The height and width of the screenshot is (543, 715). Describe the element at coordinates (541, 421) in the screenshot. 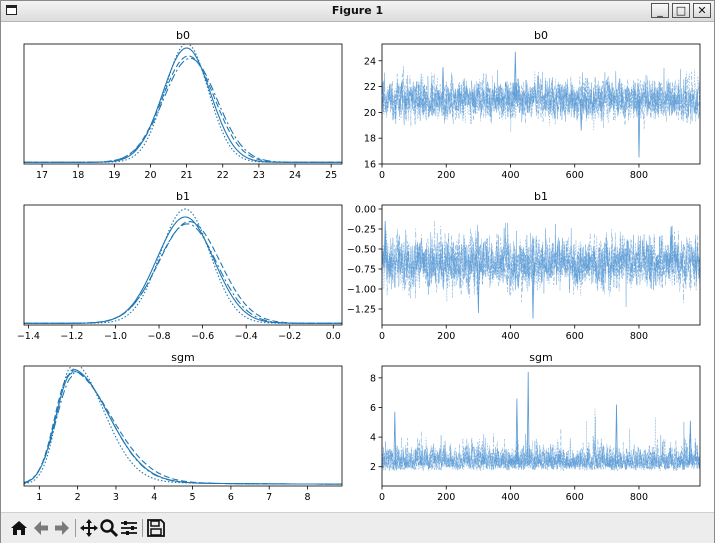

I see `sgm-trace-series` at that location.